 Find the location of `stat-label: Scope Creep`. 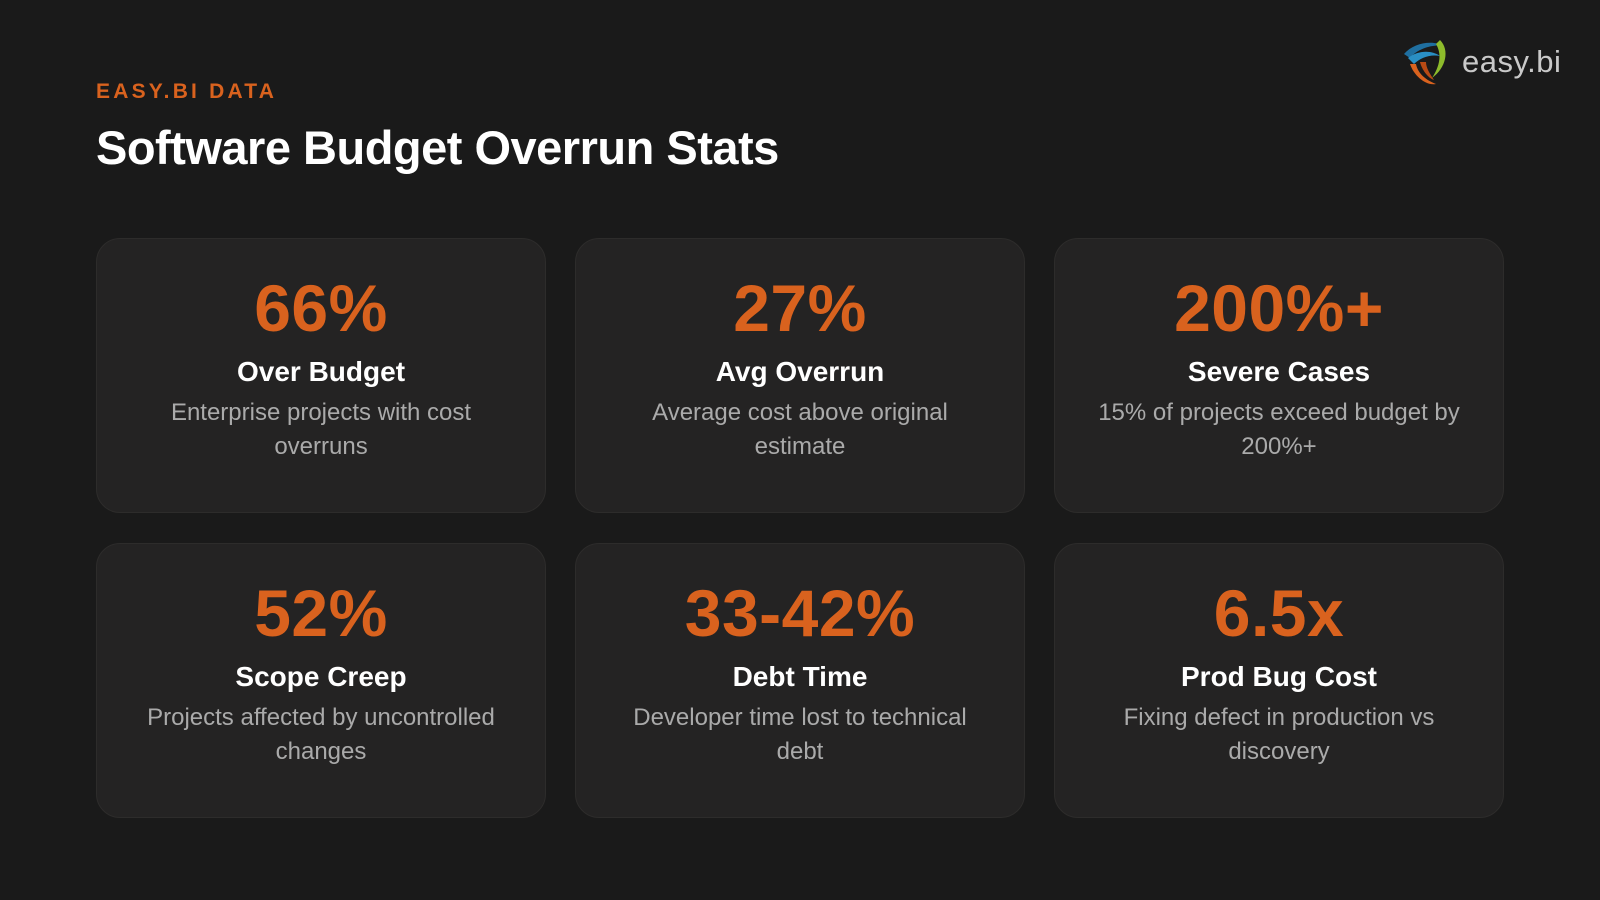

stat-label: Scope Creep is located at coordinates (321, 676).